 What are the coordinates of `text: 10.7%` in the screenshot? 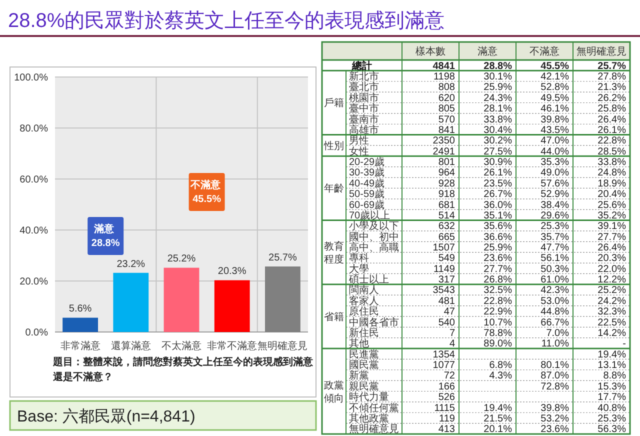 It's located at (498, 322).